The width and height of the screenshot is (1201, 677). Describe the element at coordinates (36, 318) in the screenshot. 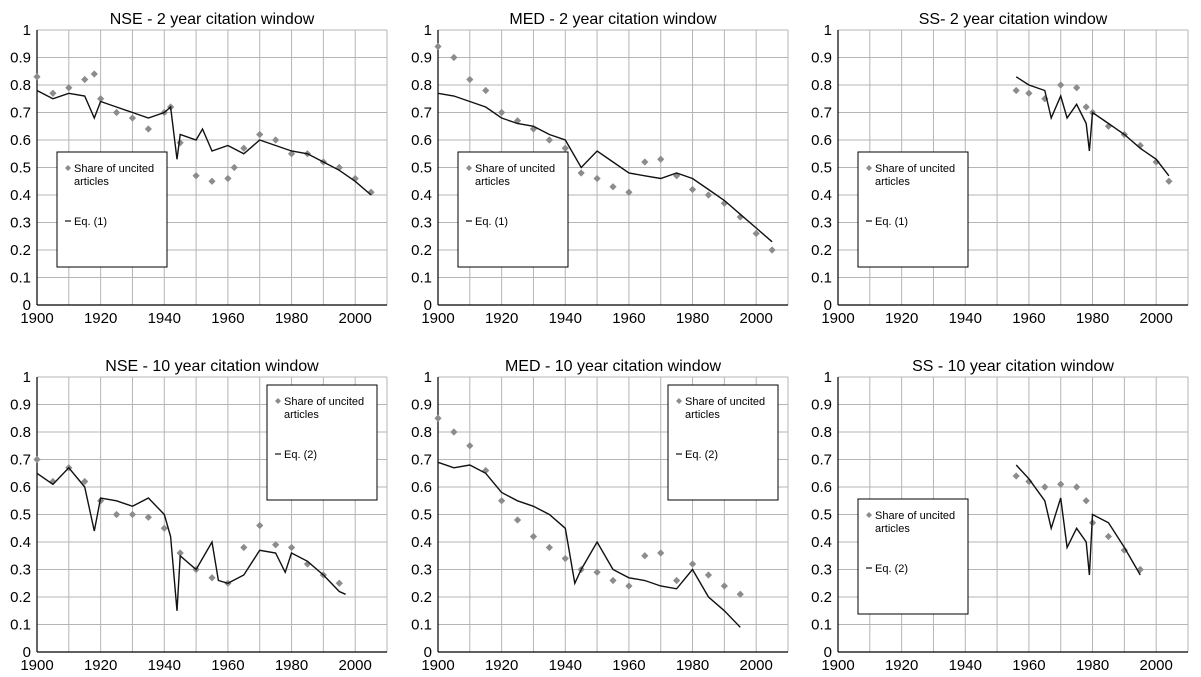

I see `x-tick-label: 1900` at that location.